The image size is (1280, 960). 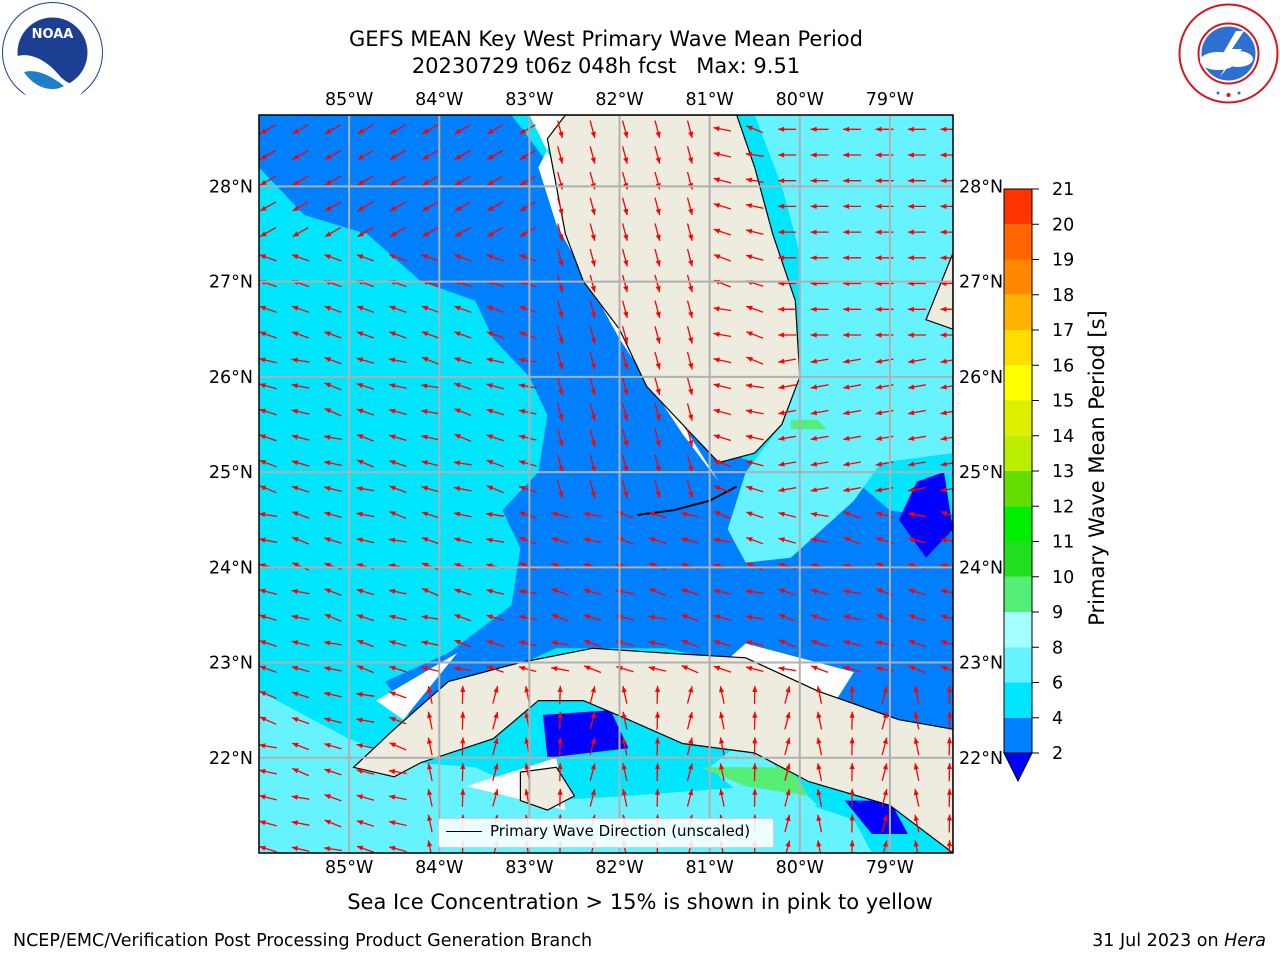 What do you see at coordinates (1063, 402) in the screenshot?
I see `colorbar-tick-label: 15` at bounding box center [1063, 402].